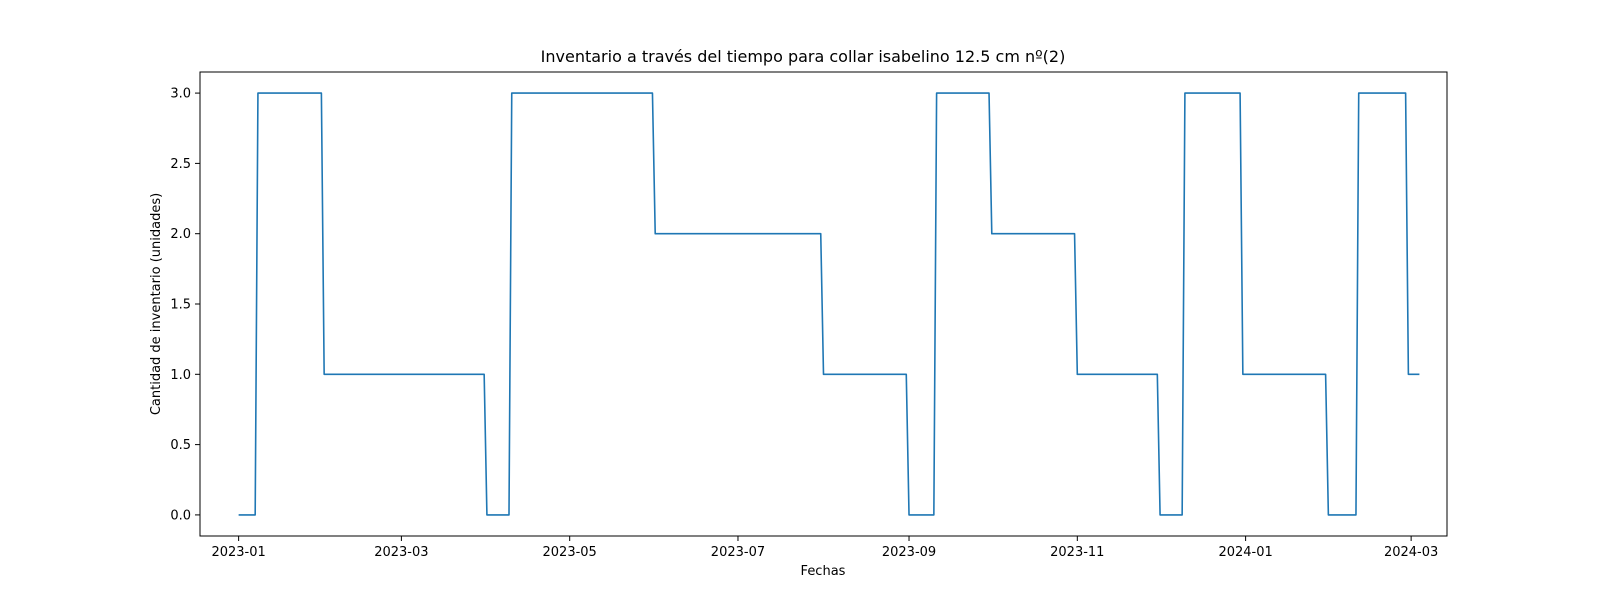 The height and width of the screenshot is (600, 1600). I want to click on x-tick-label: 2023-03, so click(401, 552).